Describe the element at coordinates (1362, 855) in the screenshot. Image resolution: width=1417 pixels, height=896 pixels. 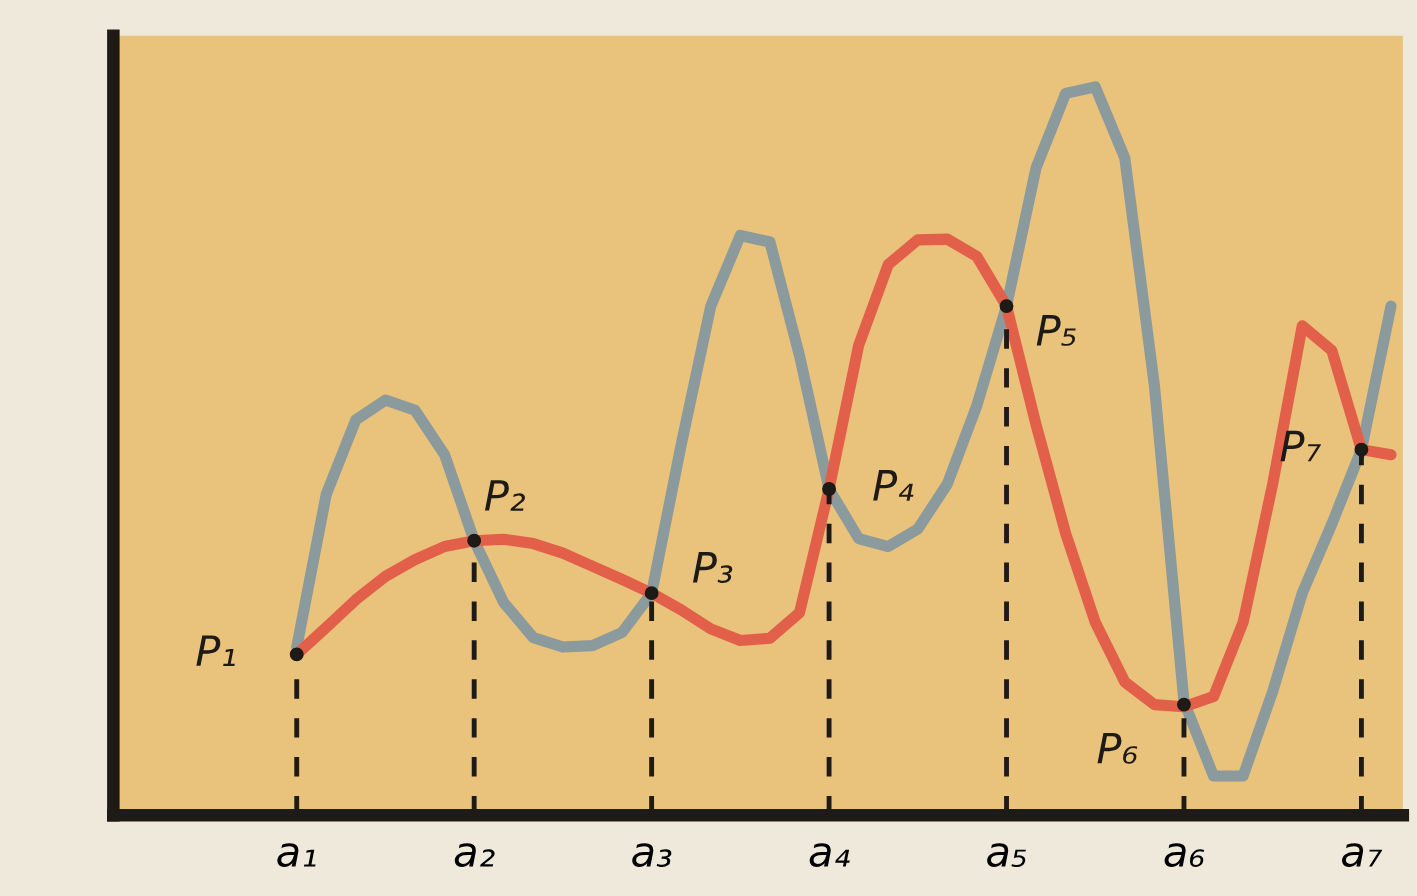
I see `x-tick-label: a₇` at that location.